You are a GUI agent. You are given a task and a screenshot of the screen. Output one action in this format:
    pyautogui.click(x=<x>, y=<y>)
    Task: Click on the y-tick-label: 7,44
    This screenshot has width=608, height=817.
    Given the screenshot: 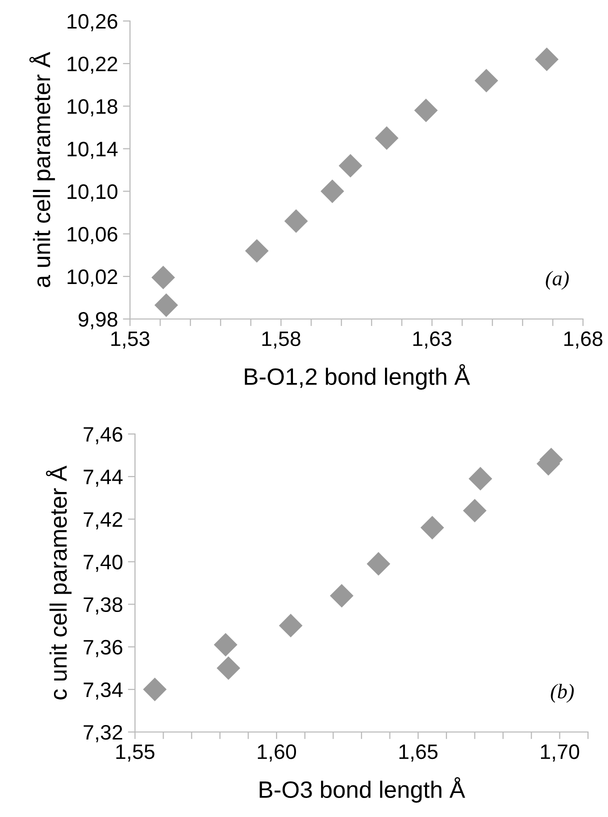 What is the action you would take?
    pyautogui.click(x=103, y=478)
    